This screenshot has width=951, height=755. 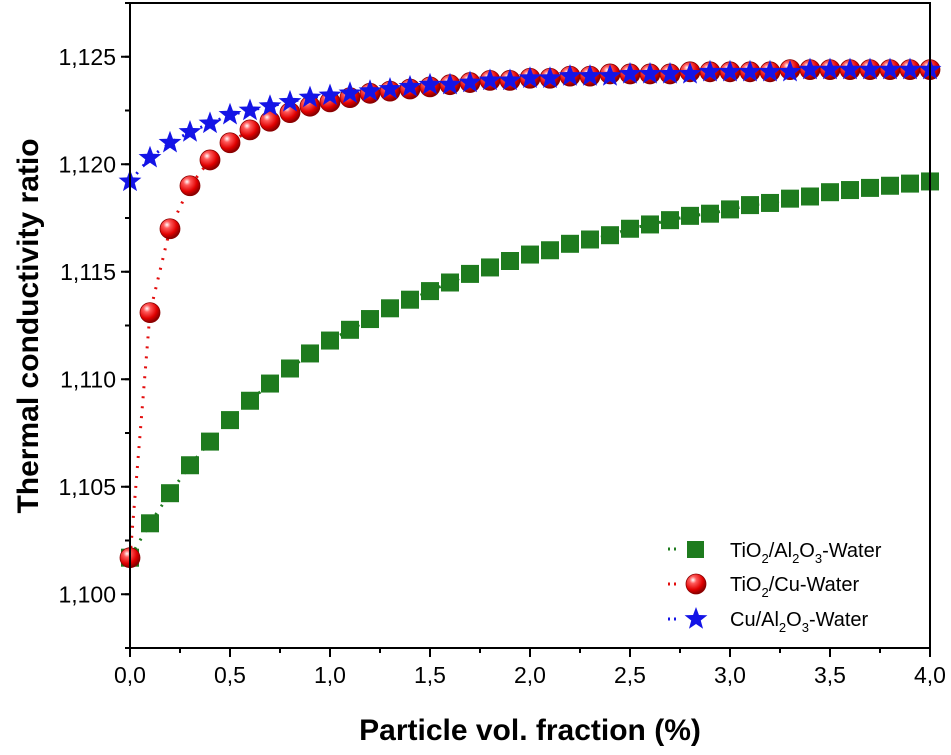 What do you see at coordinates (87, 57) in the screenshot?
I see `y-tick-label: 1,125` at bounding box center [87, 57].